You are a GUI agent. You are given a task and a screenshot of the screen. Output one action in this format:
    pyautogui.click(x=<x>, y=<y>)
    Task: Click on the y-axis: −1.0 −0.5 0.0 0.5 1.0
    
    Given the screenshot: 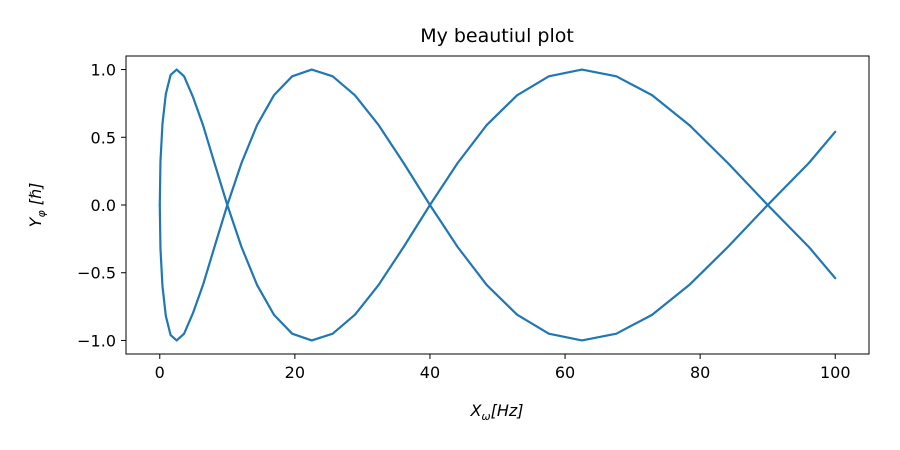 What is the action you would take?
    pyautogui.click(x=101, y=205)
    